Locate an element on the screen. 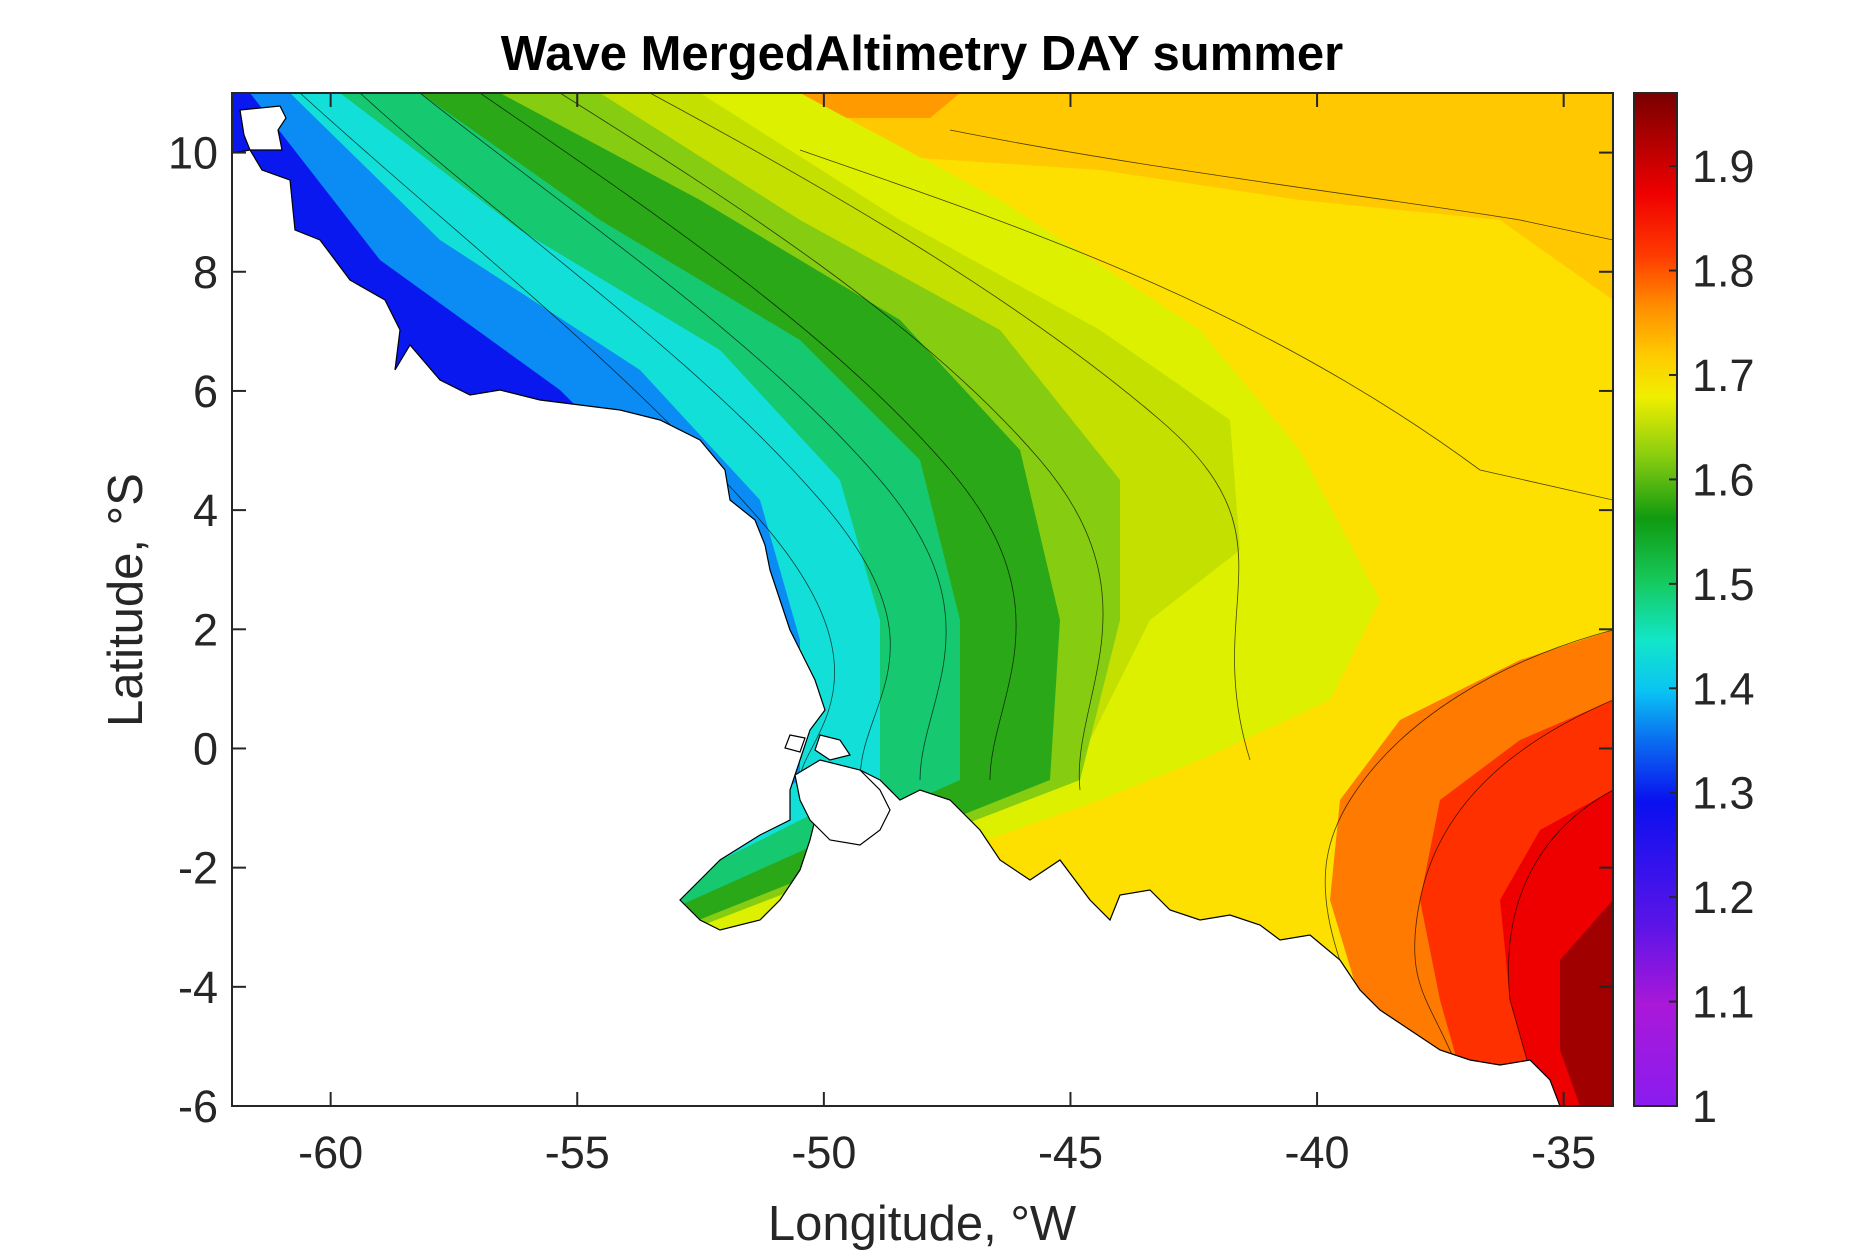 Image resolution: width=1875 pixels, height=1250 pixels. y-tick-label: 4 is located at coordinates (205, 510).